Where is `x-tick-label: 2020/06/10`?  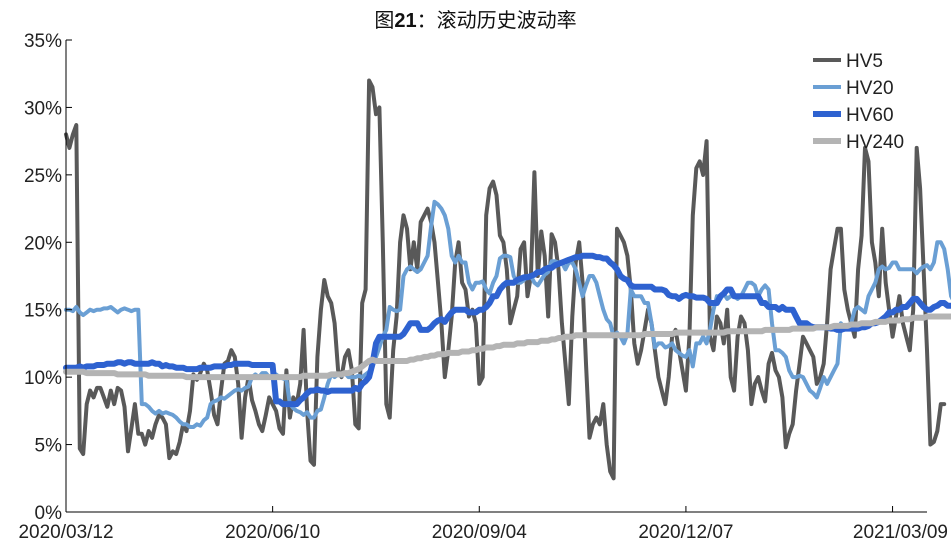 x-tick-label: 2020/06/10 is located at coordinates (272, 531).